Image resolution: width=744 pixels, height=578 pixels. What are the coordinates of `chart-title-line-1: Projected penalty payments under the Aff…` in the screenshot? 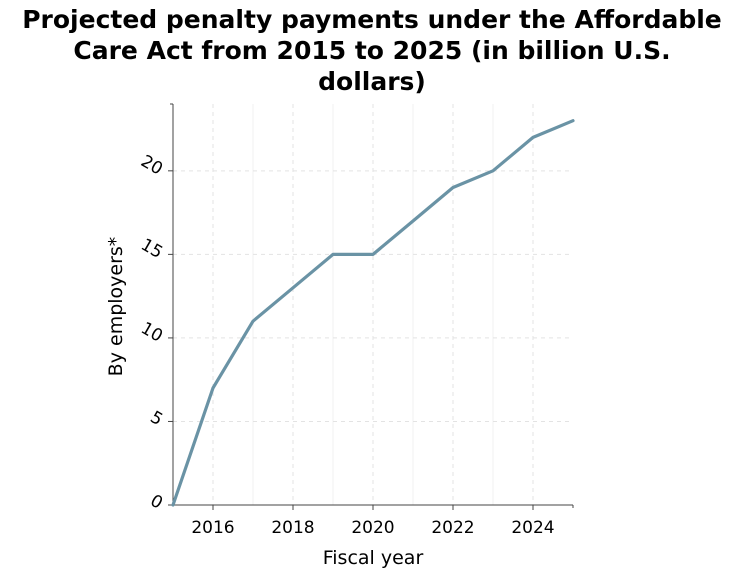 It's located at (372, 19).